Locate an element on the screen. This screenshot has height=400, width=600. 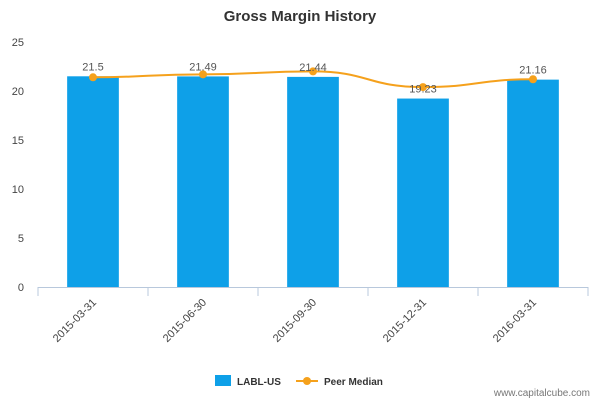
y-axis: 0 5 10 15 20 25 is located at coordinates (18, 165).